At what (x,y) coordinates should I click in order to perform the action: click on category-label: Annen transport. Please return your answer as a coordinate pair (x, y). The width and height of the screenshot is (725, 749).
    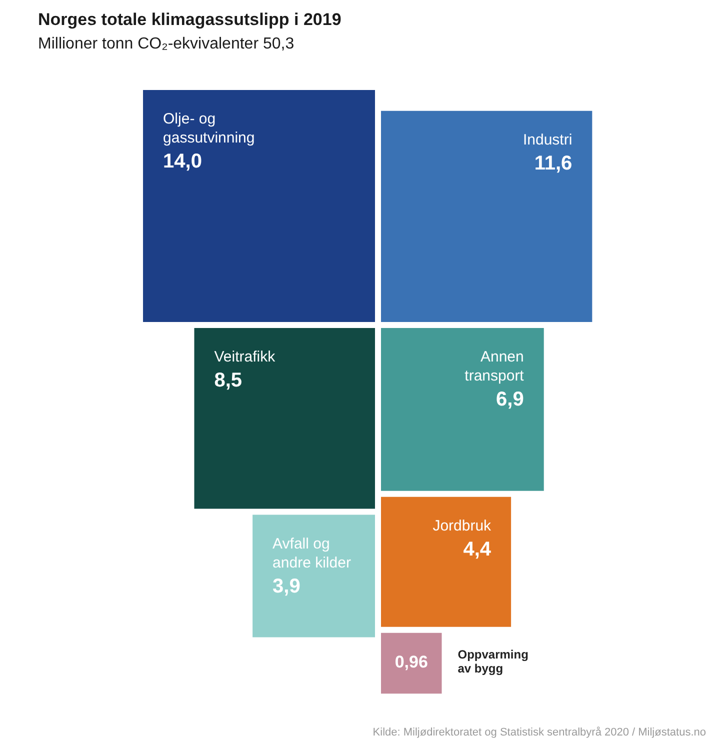
    Looking at the image, I should click on (494, 366).